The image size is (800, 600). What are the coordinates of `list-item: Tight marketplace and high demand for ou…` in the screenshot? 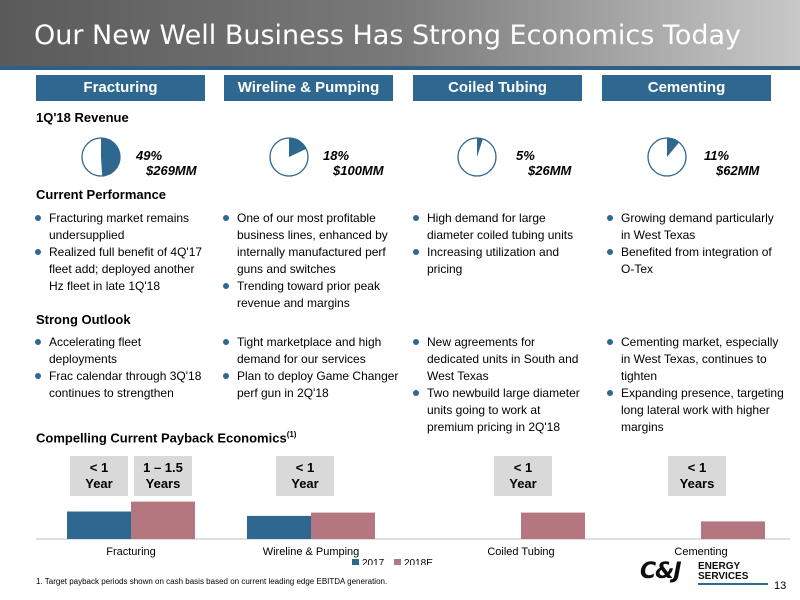 It's located at (310, 351).